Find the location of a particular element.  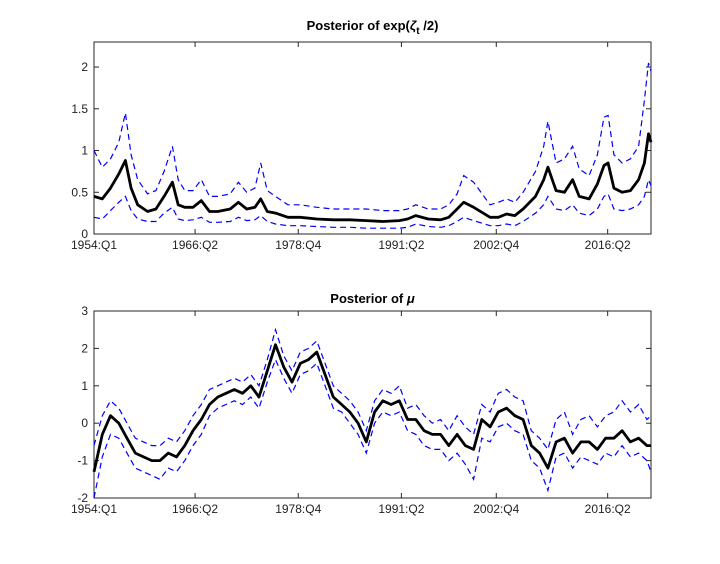

title-subscript: t is located at coordinates (418, 31).